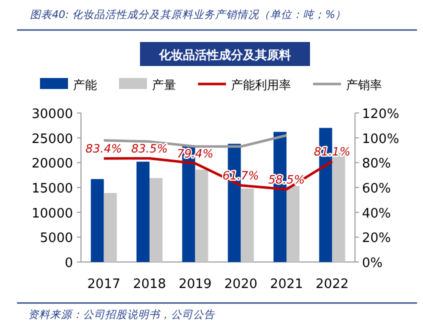 The width and height of the screenshot is (423, 325). What do you see at coordinates (52, 164) in the screenshot?
I see `y-tick-label: 20000` at bounding box center [52, 164].